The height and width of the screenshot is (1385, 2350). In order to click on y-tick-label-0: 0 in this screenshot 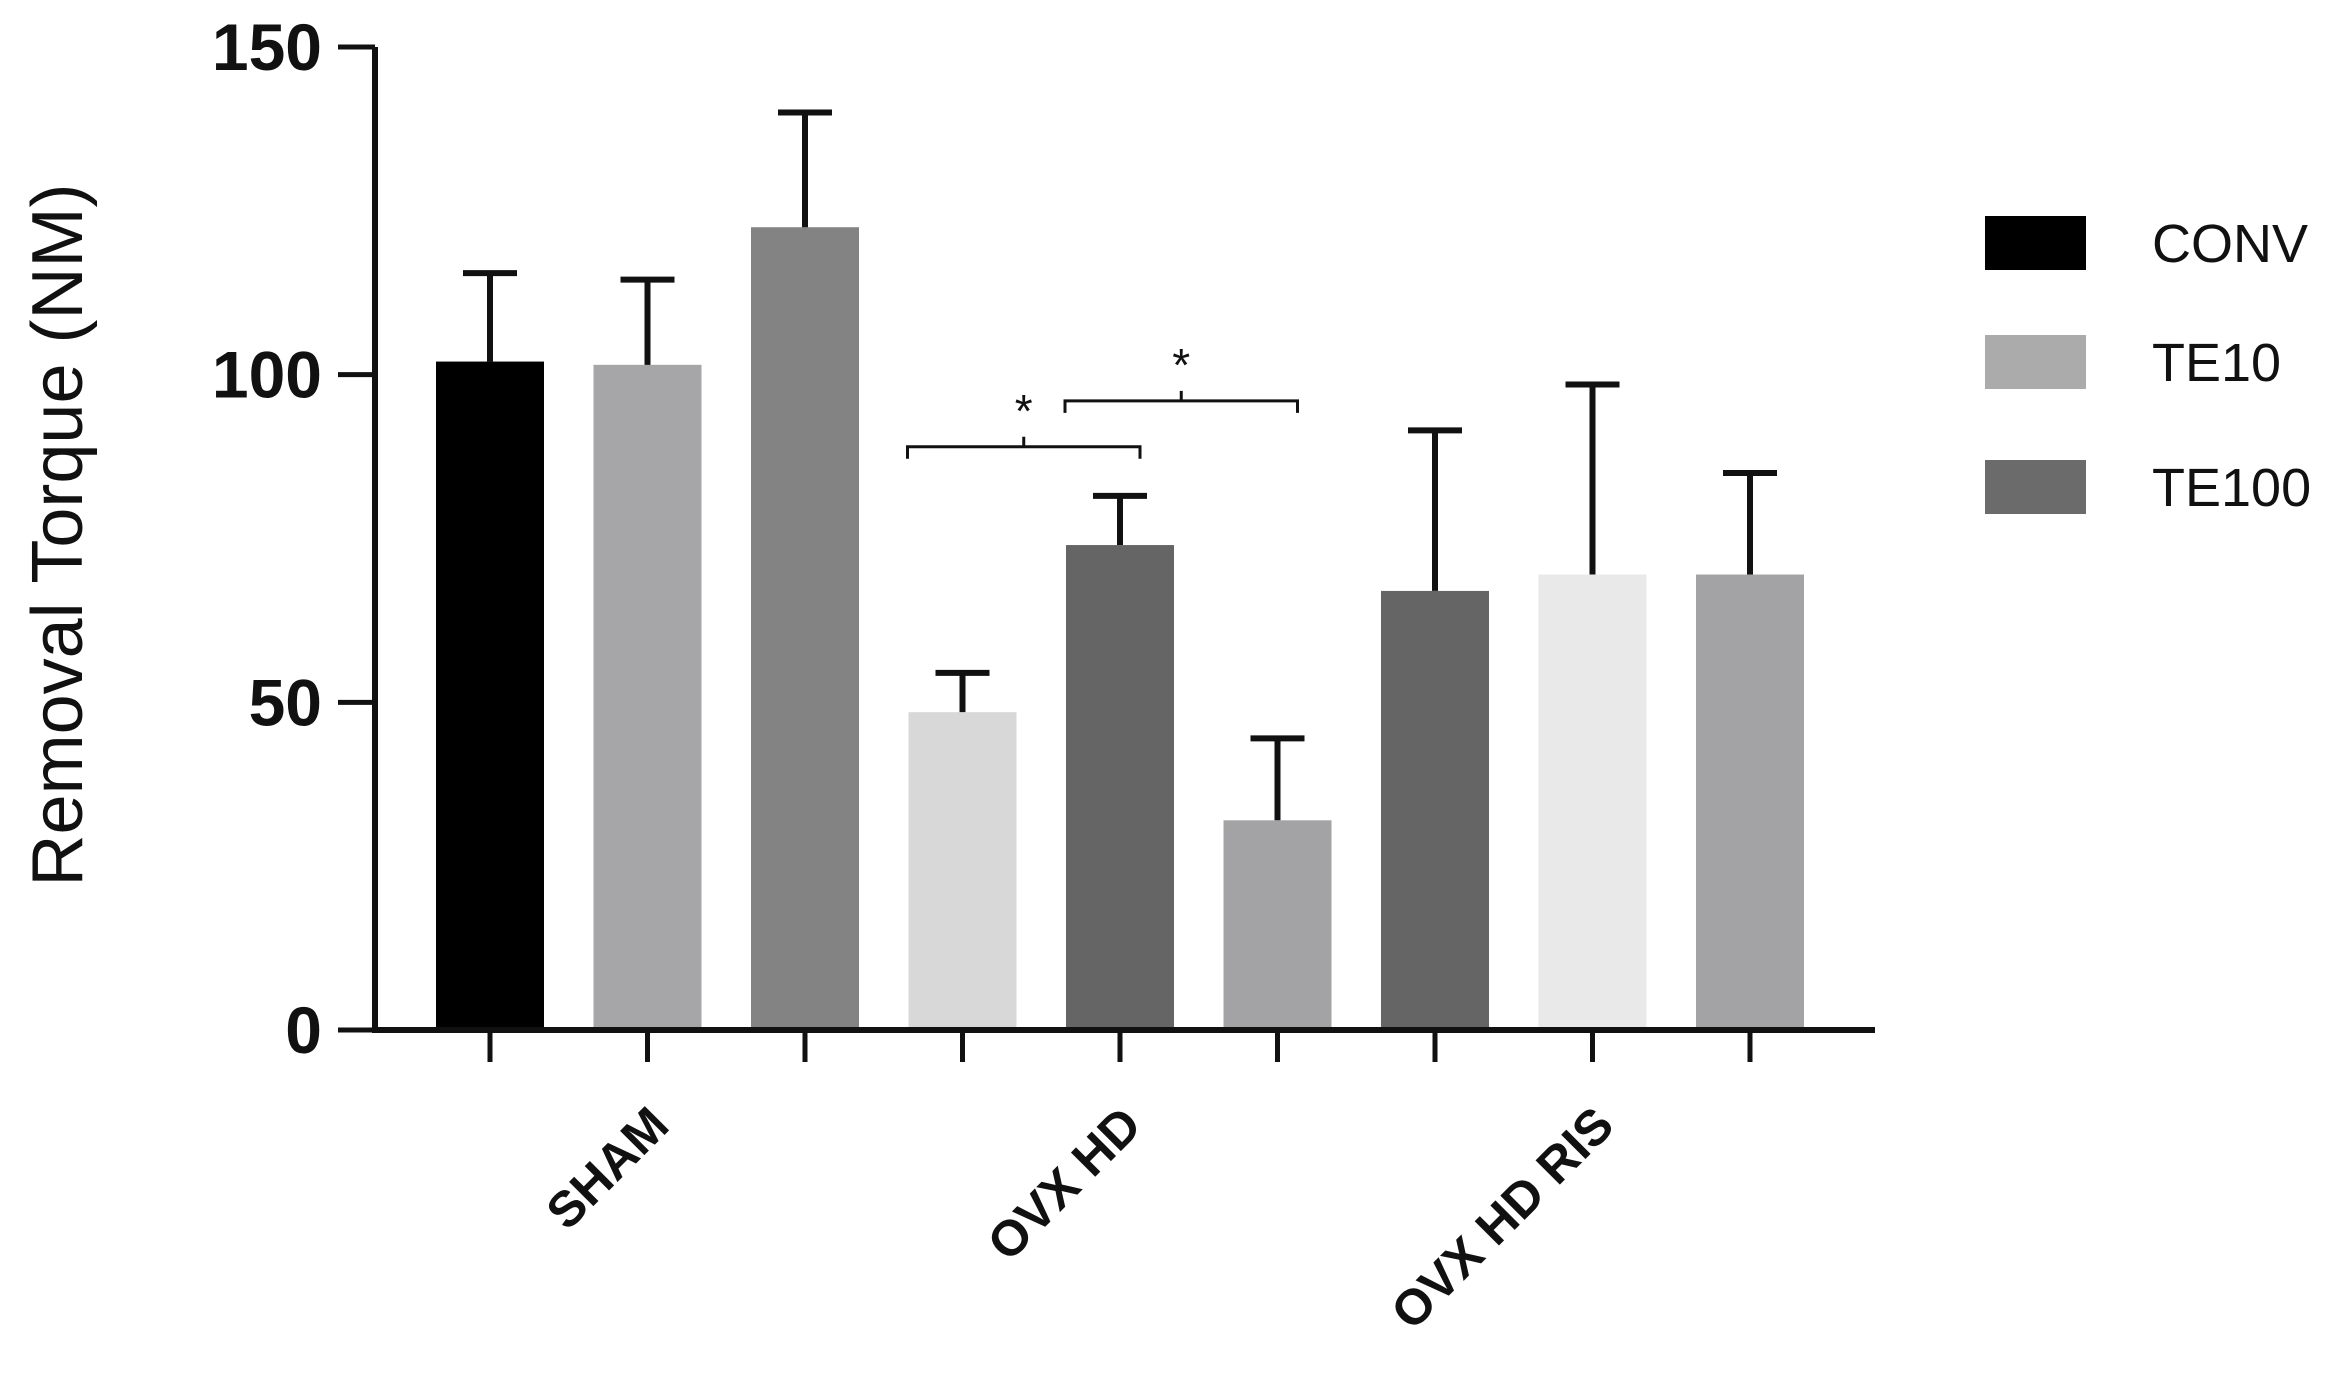, I will do `click(303, 1030)`.